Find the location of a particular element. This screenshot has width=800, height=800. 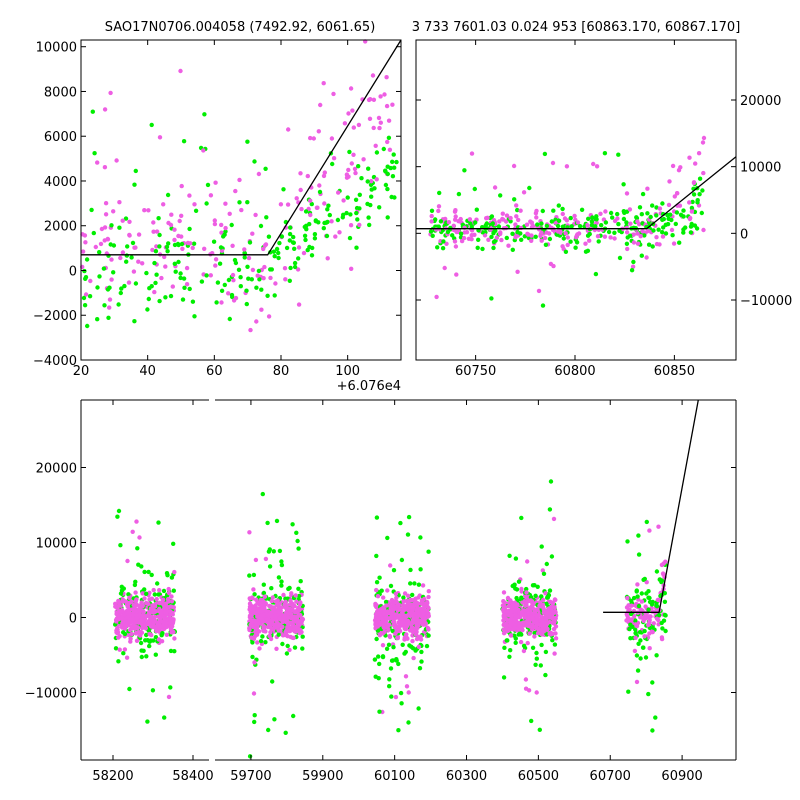

y-tick-label: 20000 is located at coordinates (56, 469).